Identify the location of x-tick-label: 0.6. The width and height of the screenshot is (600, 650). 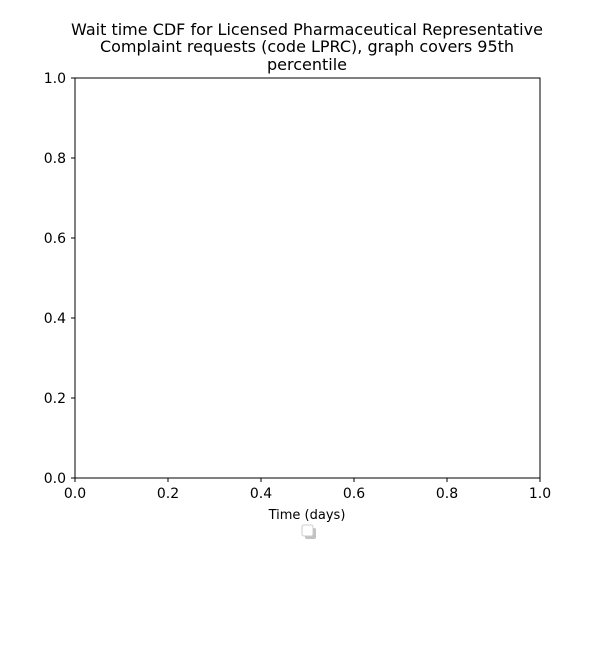
(354, 494).